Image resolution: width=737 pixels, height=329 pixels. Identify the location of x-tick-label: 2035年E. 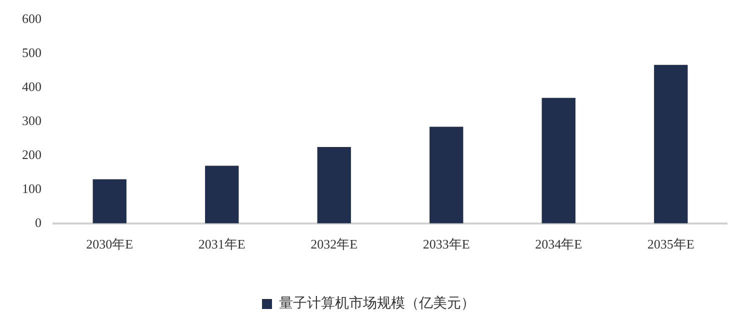
(670, 244).